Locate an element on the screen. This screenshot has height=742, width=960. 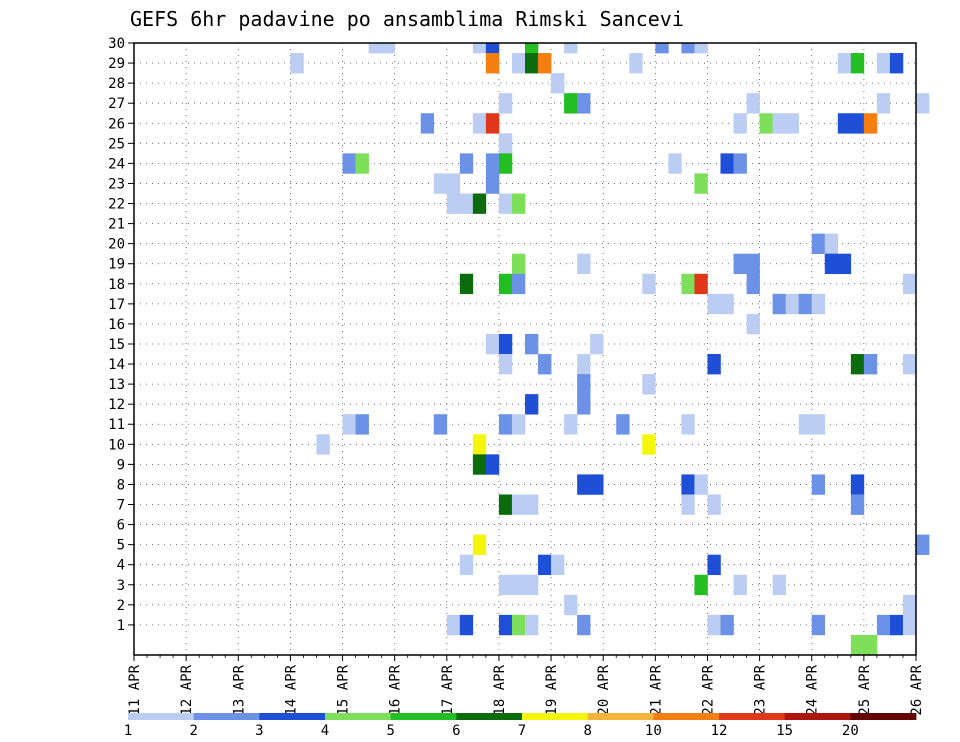
y-tick-label: 9 is located at coordinates (121, 465).